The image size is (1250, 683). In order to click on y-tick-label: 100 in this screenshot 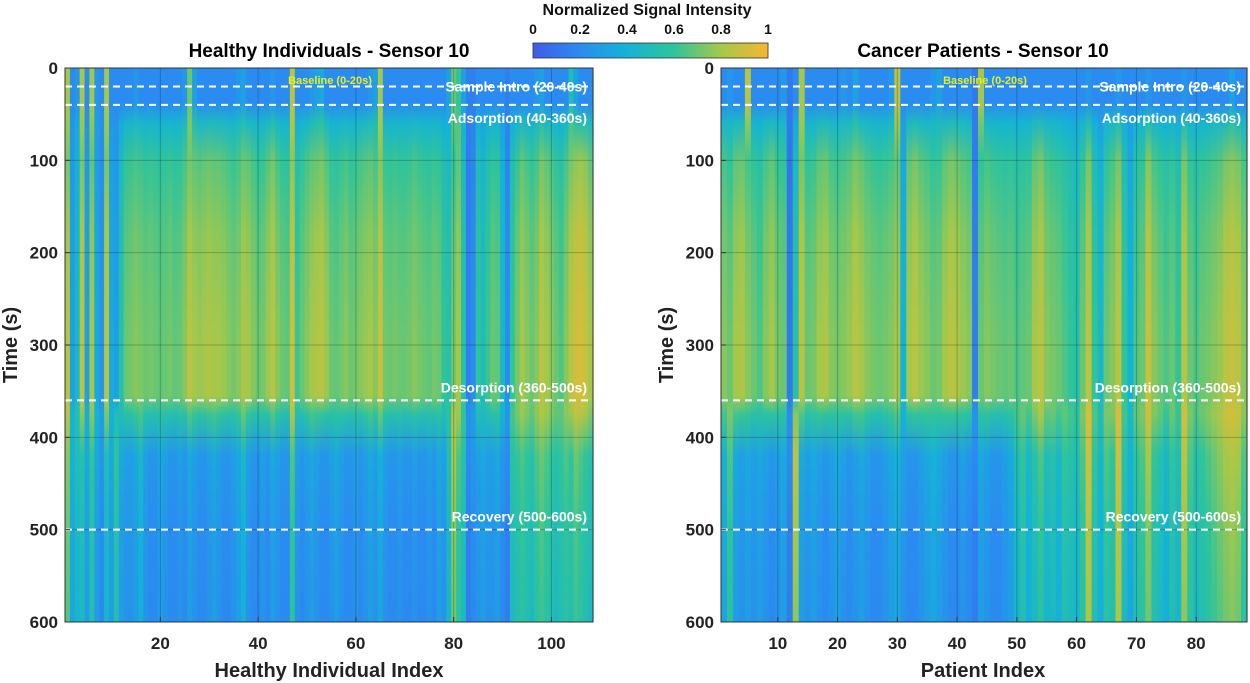, I will do `click(700, 160)`.